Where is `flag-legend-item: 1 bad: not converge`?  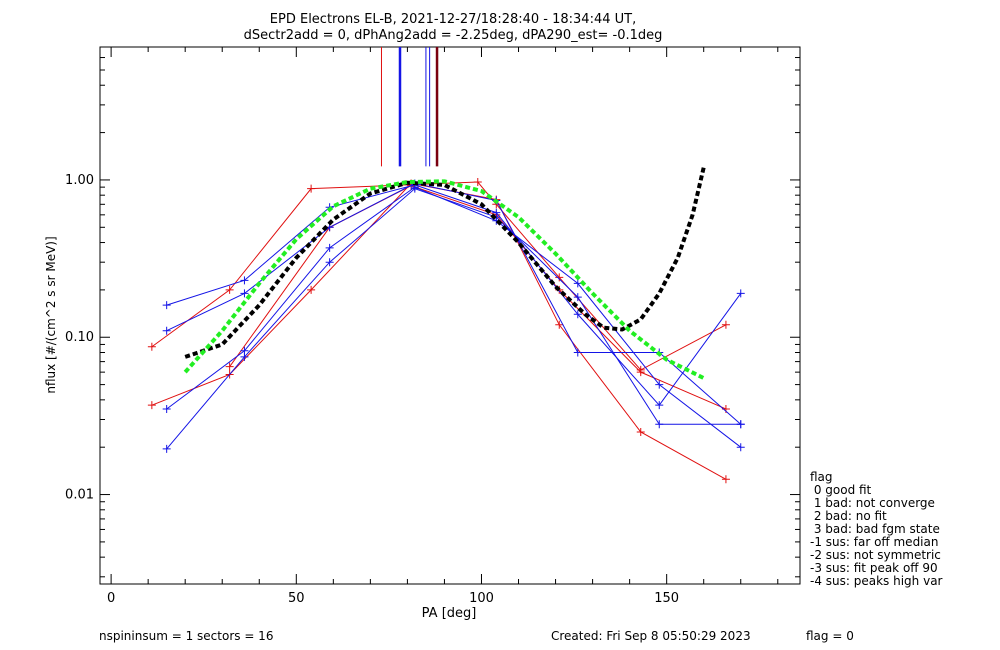 flag-legend-item: 1 bad: not converge is located at coordinates (872, 503).